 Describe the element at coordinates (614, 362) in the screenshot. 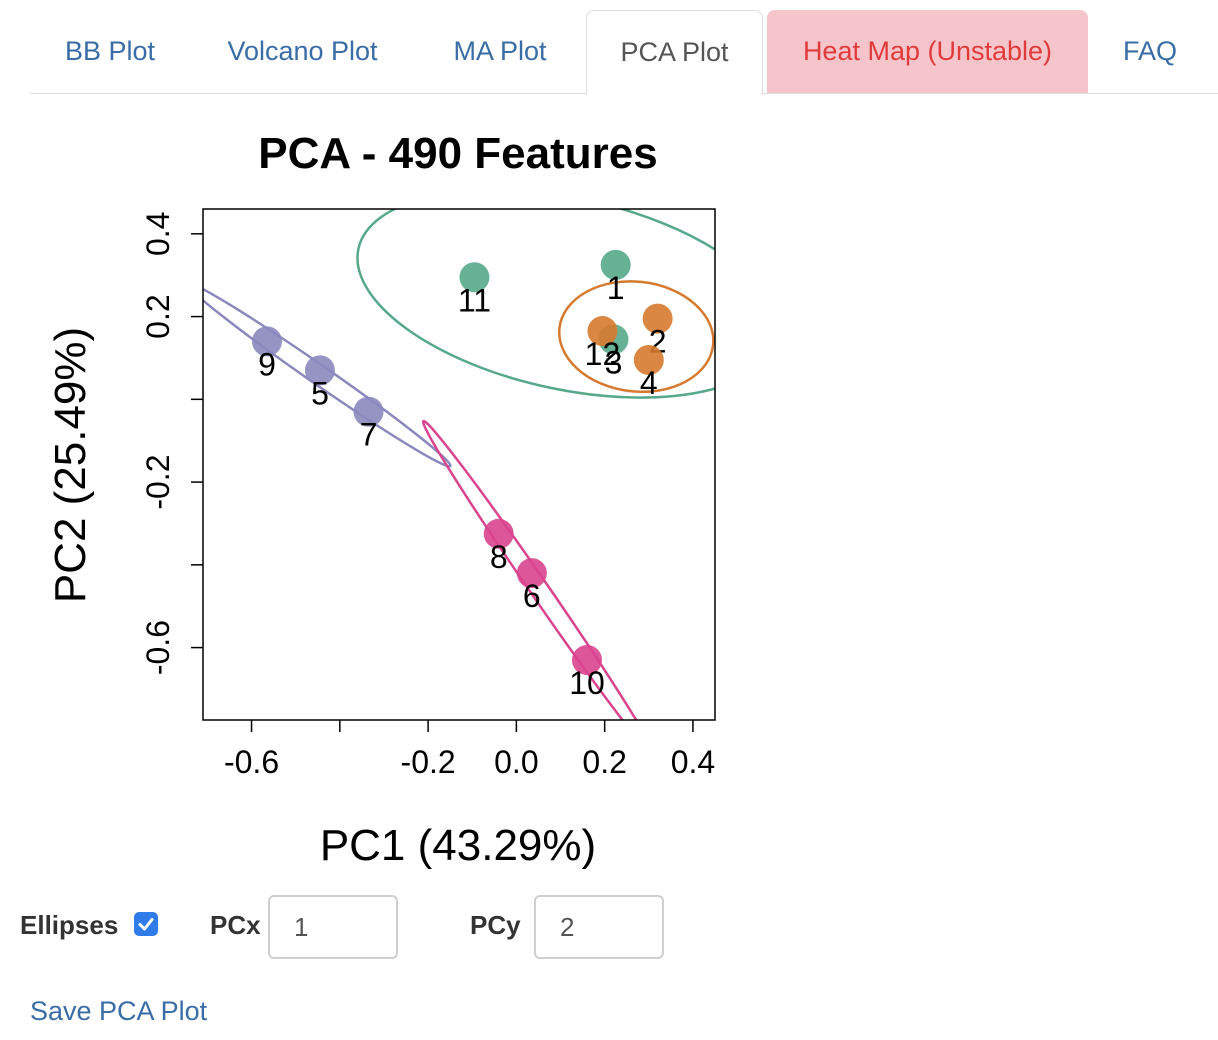

I see `point-label-3: 3` at that location.